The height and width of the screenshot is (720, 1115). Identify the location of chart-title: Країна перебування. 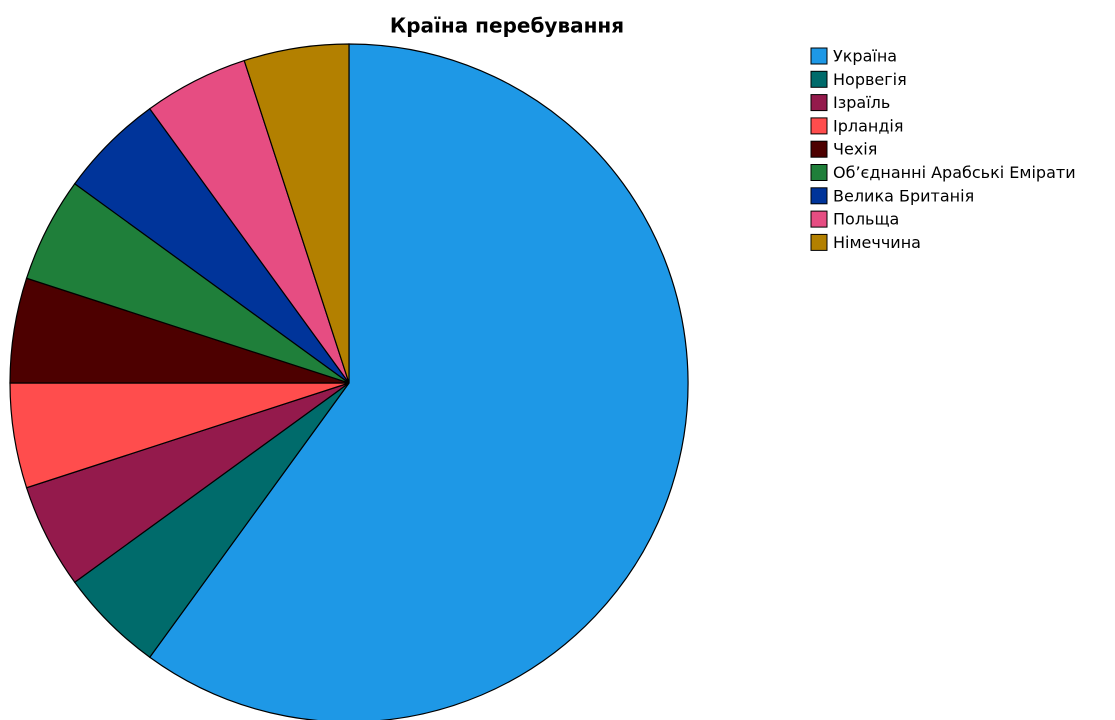
(507, 26).